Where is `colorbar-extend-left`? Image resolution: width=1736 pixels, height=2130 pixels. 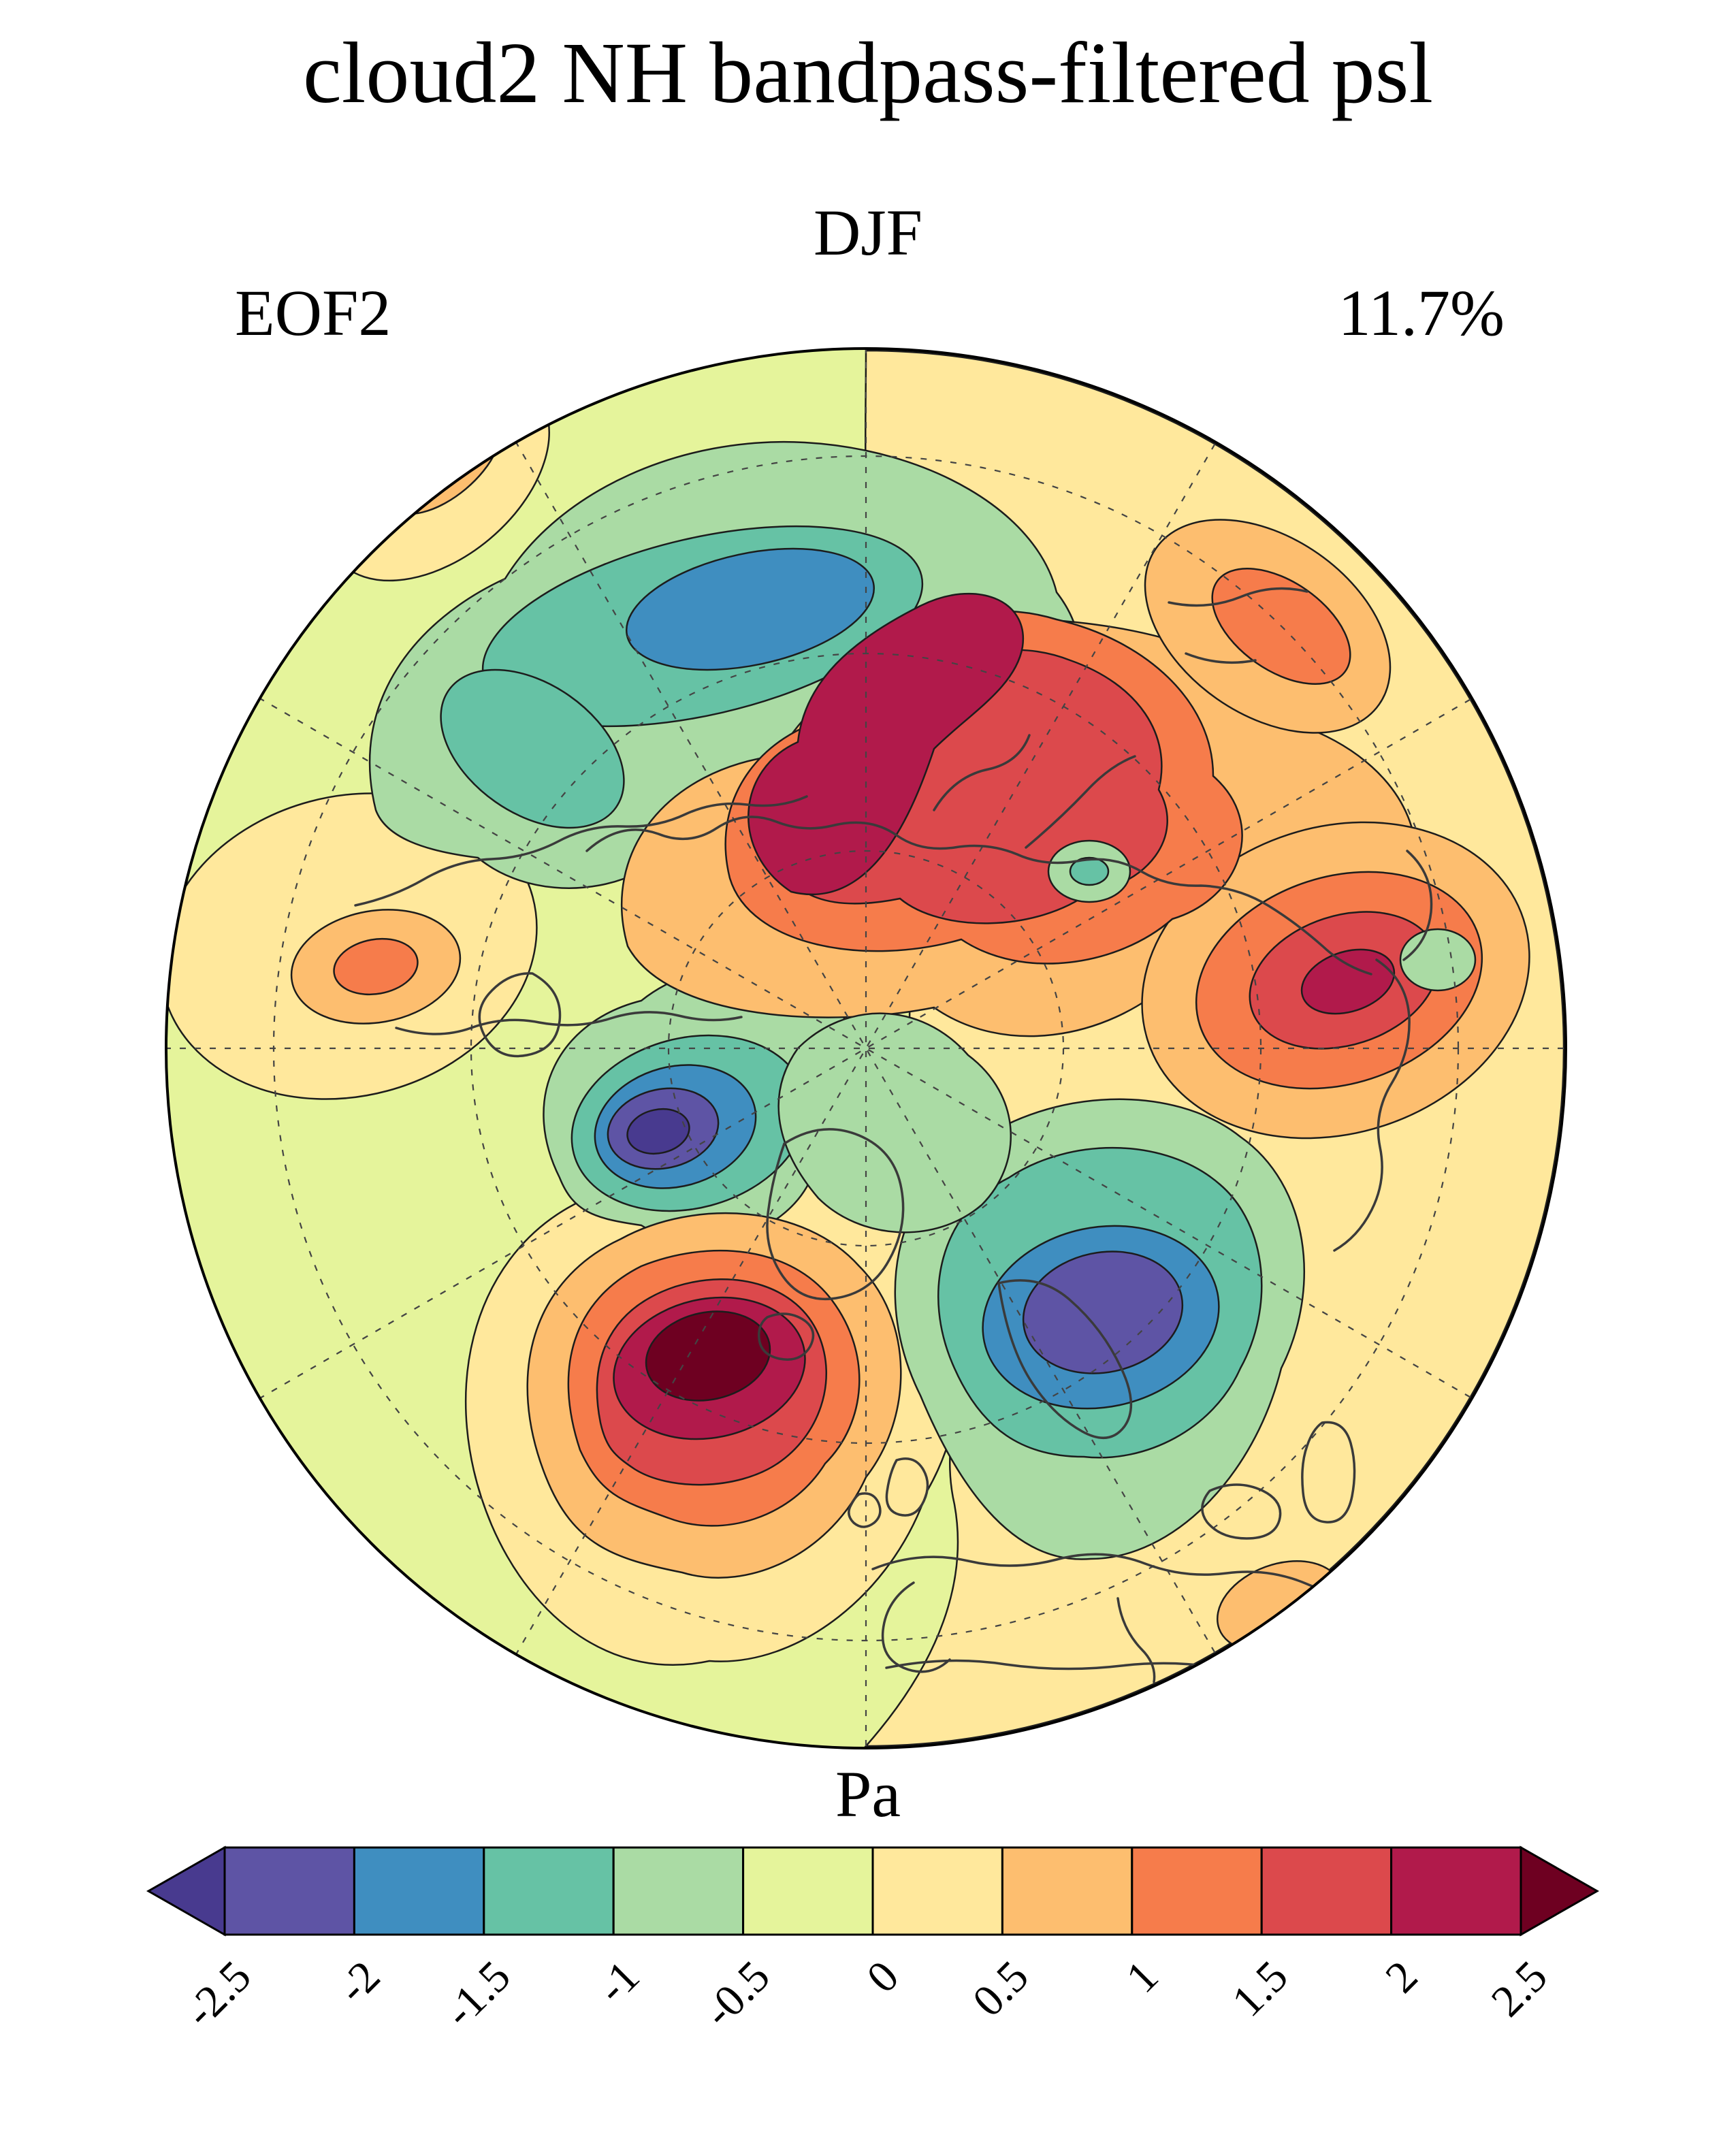 colorbar-extend-left is located at coordinates (186, 1891).